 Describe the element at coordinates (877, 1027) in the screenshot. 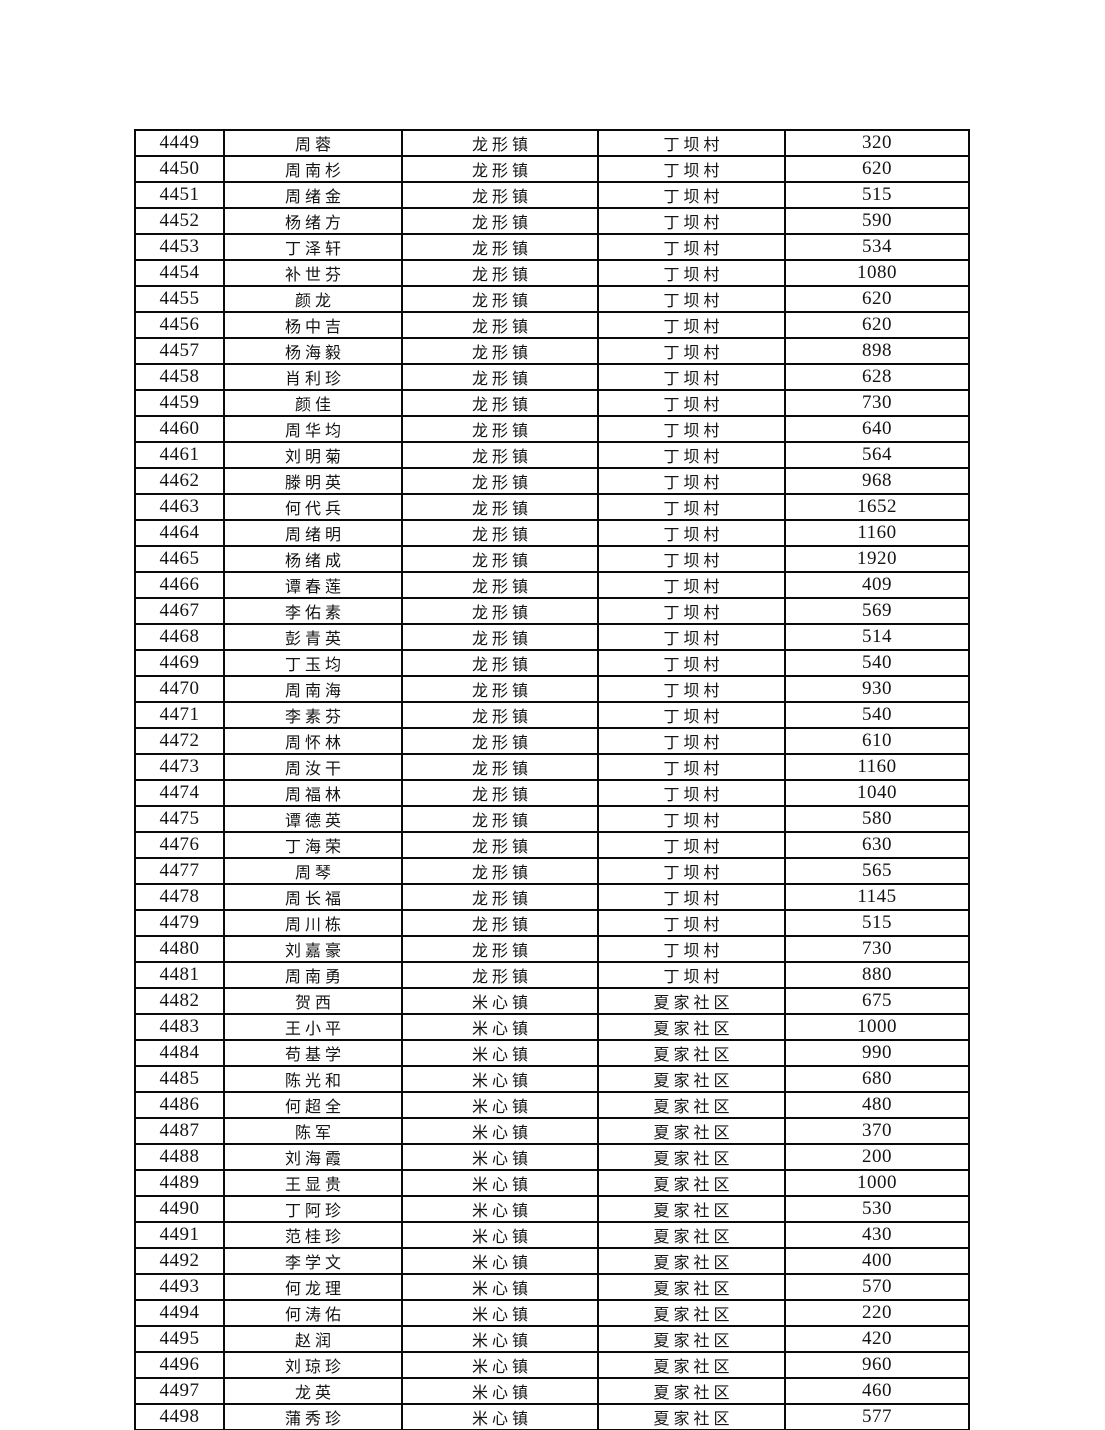

I see `amount-cell: 1000` at that location.